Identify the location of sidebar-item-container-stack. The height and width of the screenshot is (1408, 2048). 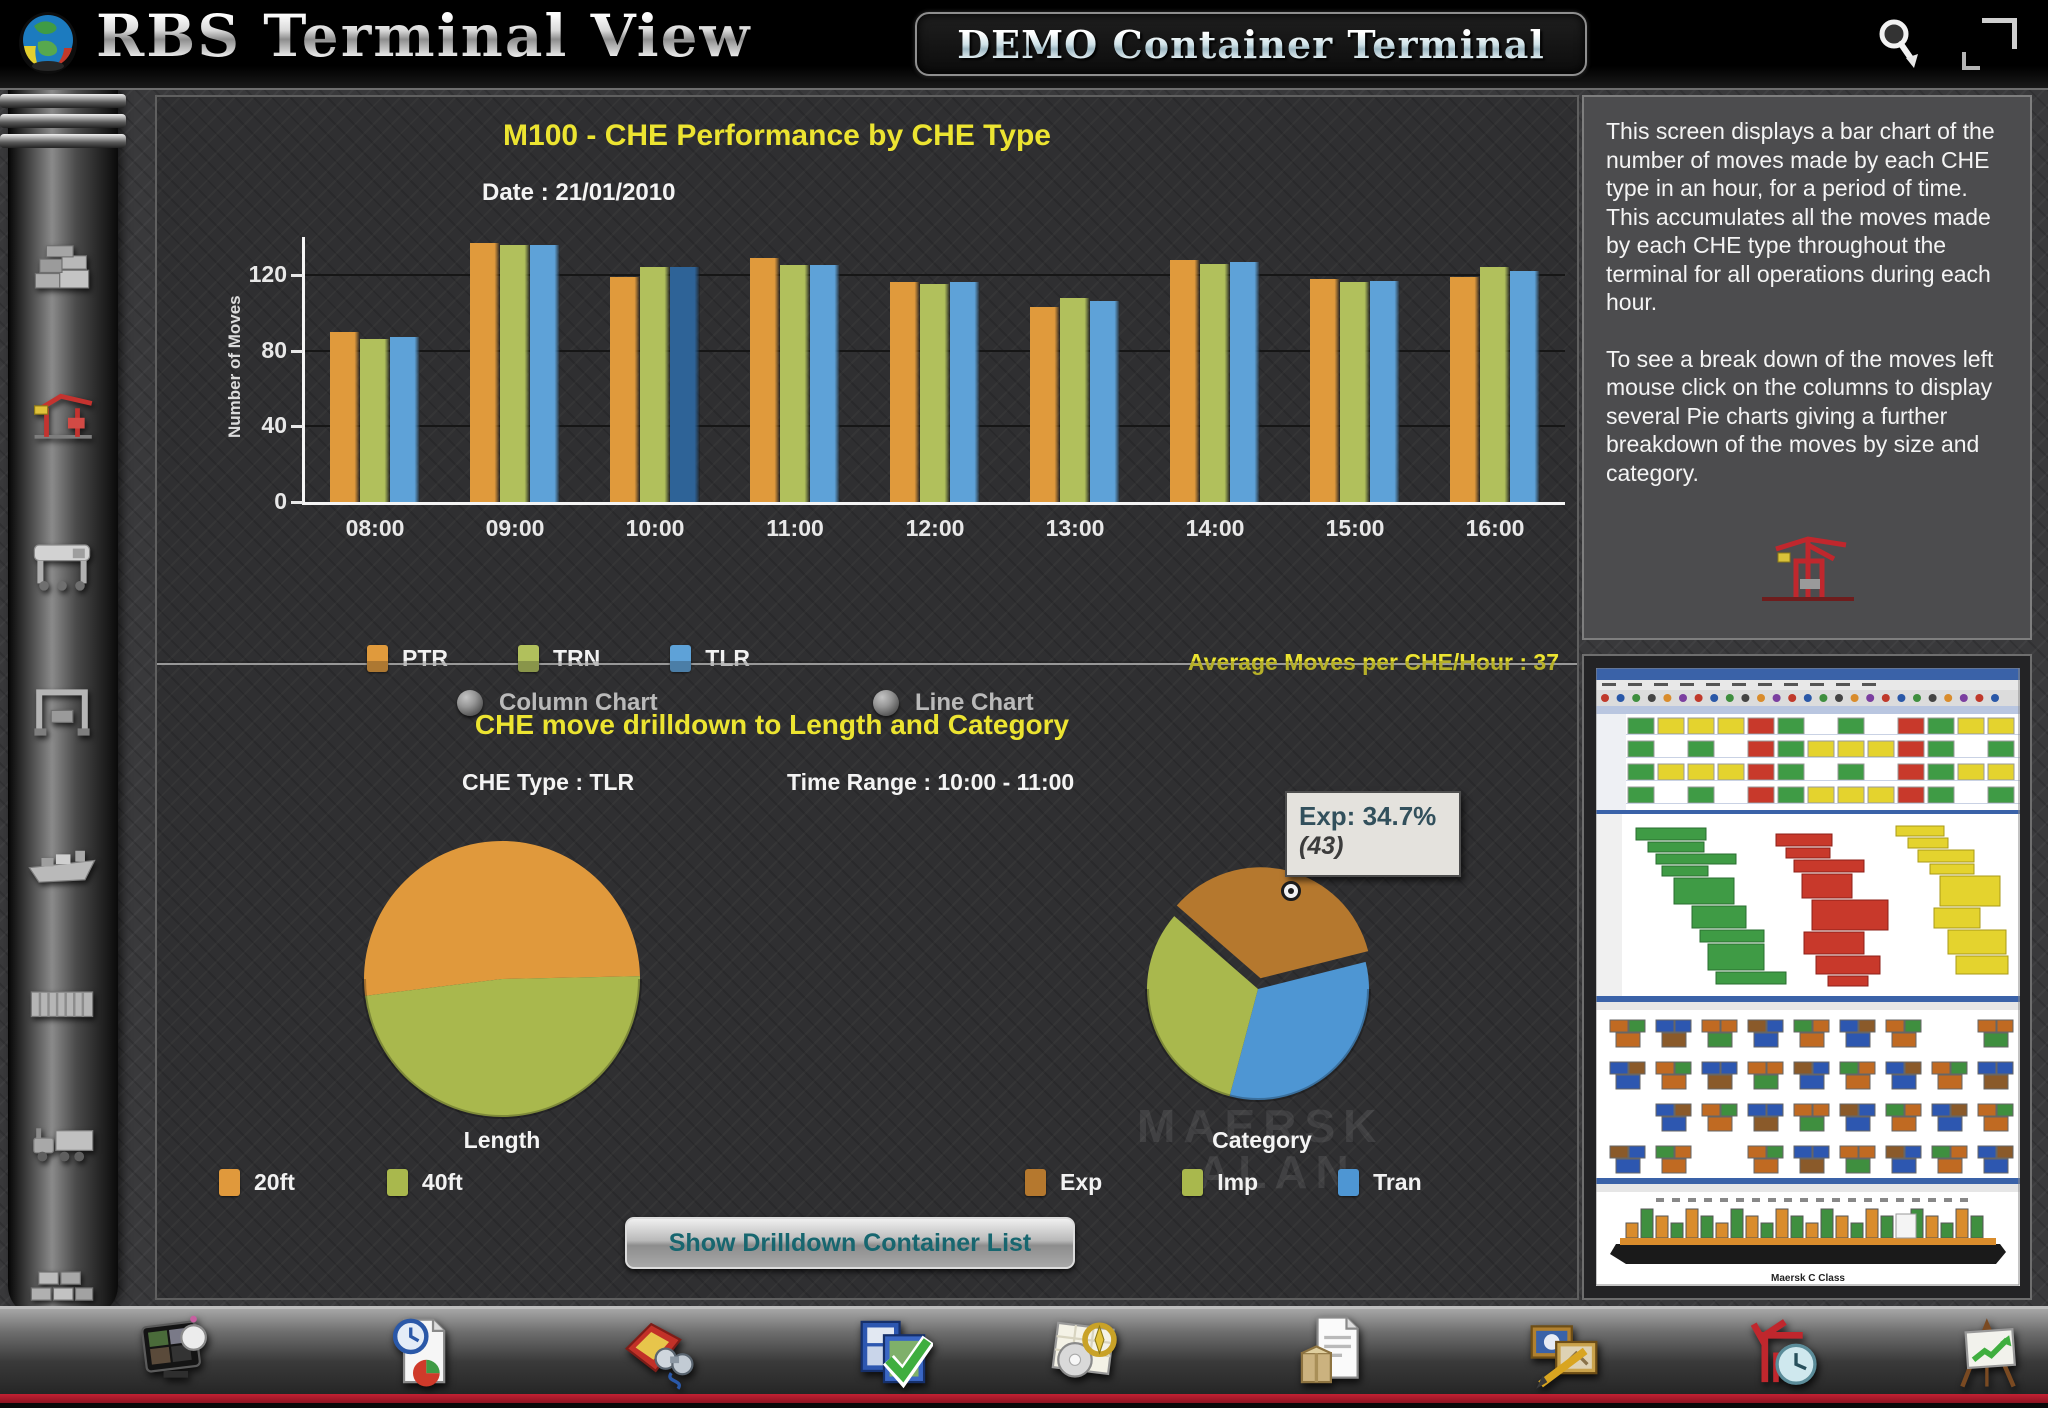
(62, 268).